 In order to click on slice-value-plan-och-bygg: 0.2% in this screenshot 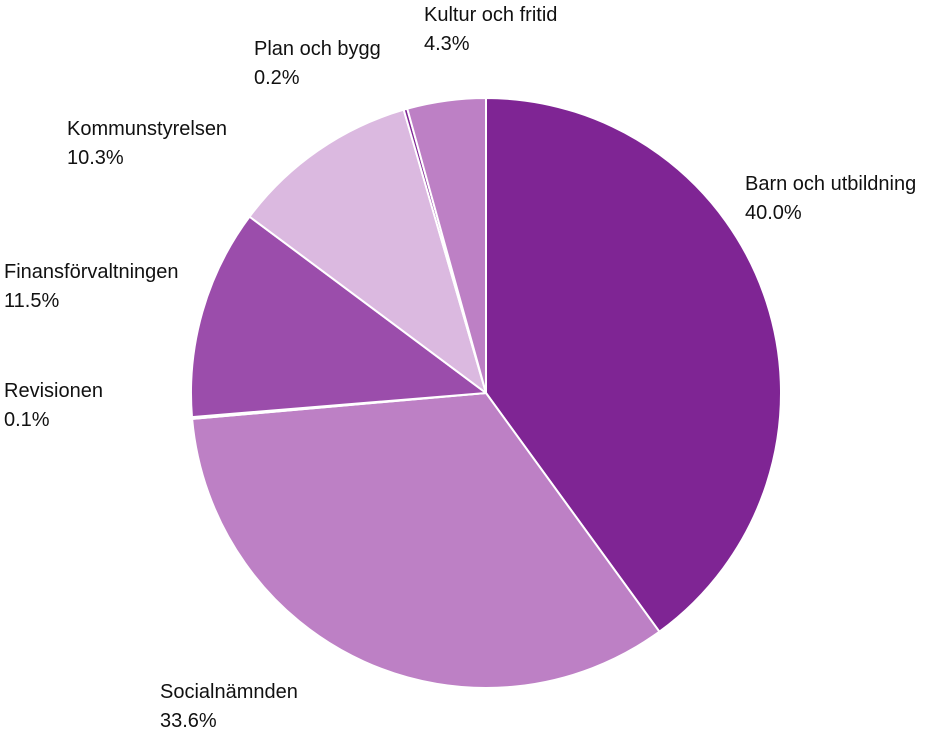, I will do `click(277, 78)`.